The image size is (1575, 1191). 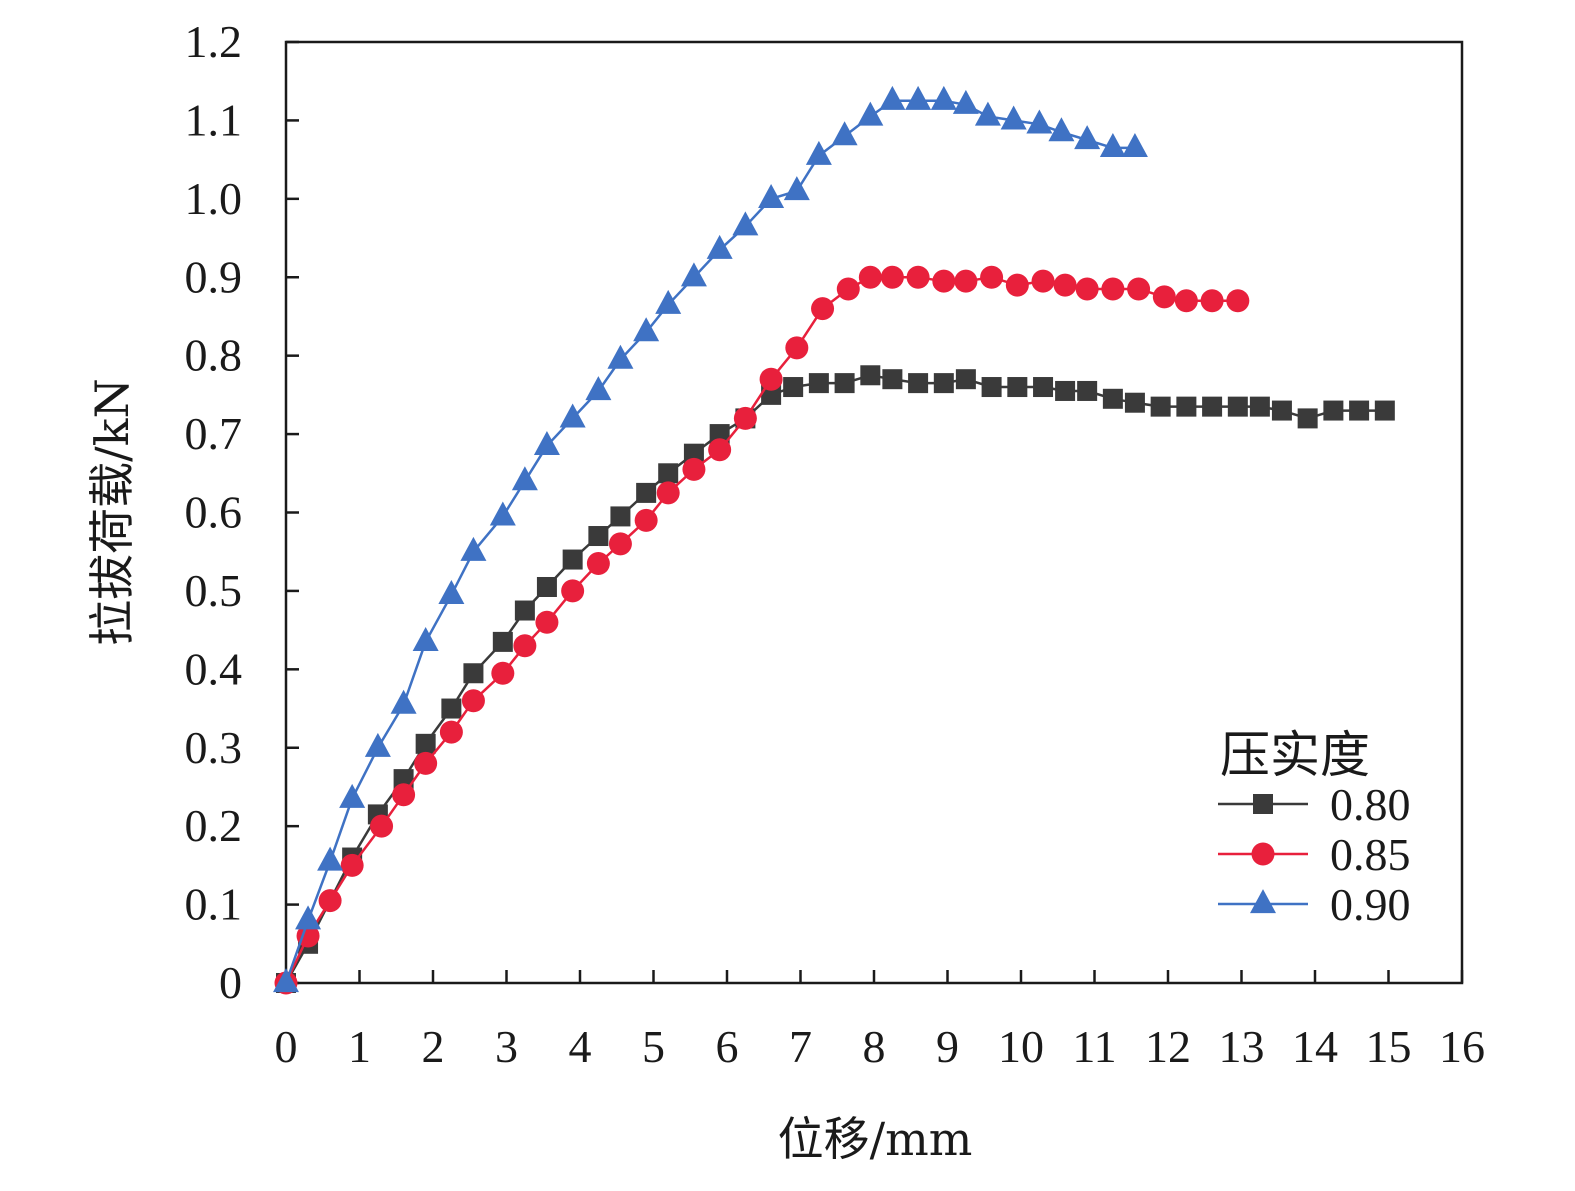 What do you see at coordinates (112, 512) in the screenshot?
I see `y-axis-title: 拉拔荷载/kN` at bounding box center [112, 512].